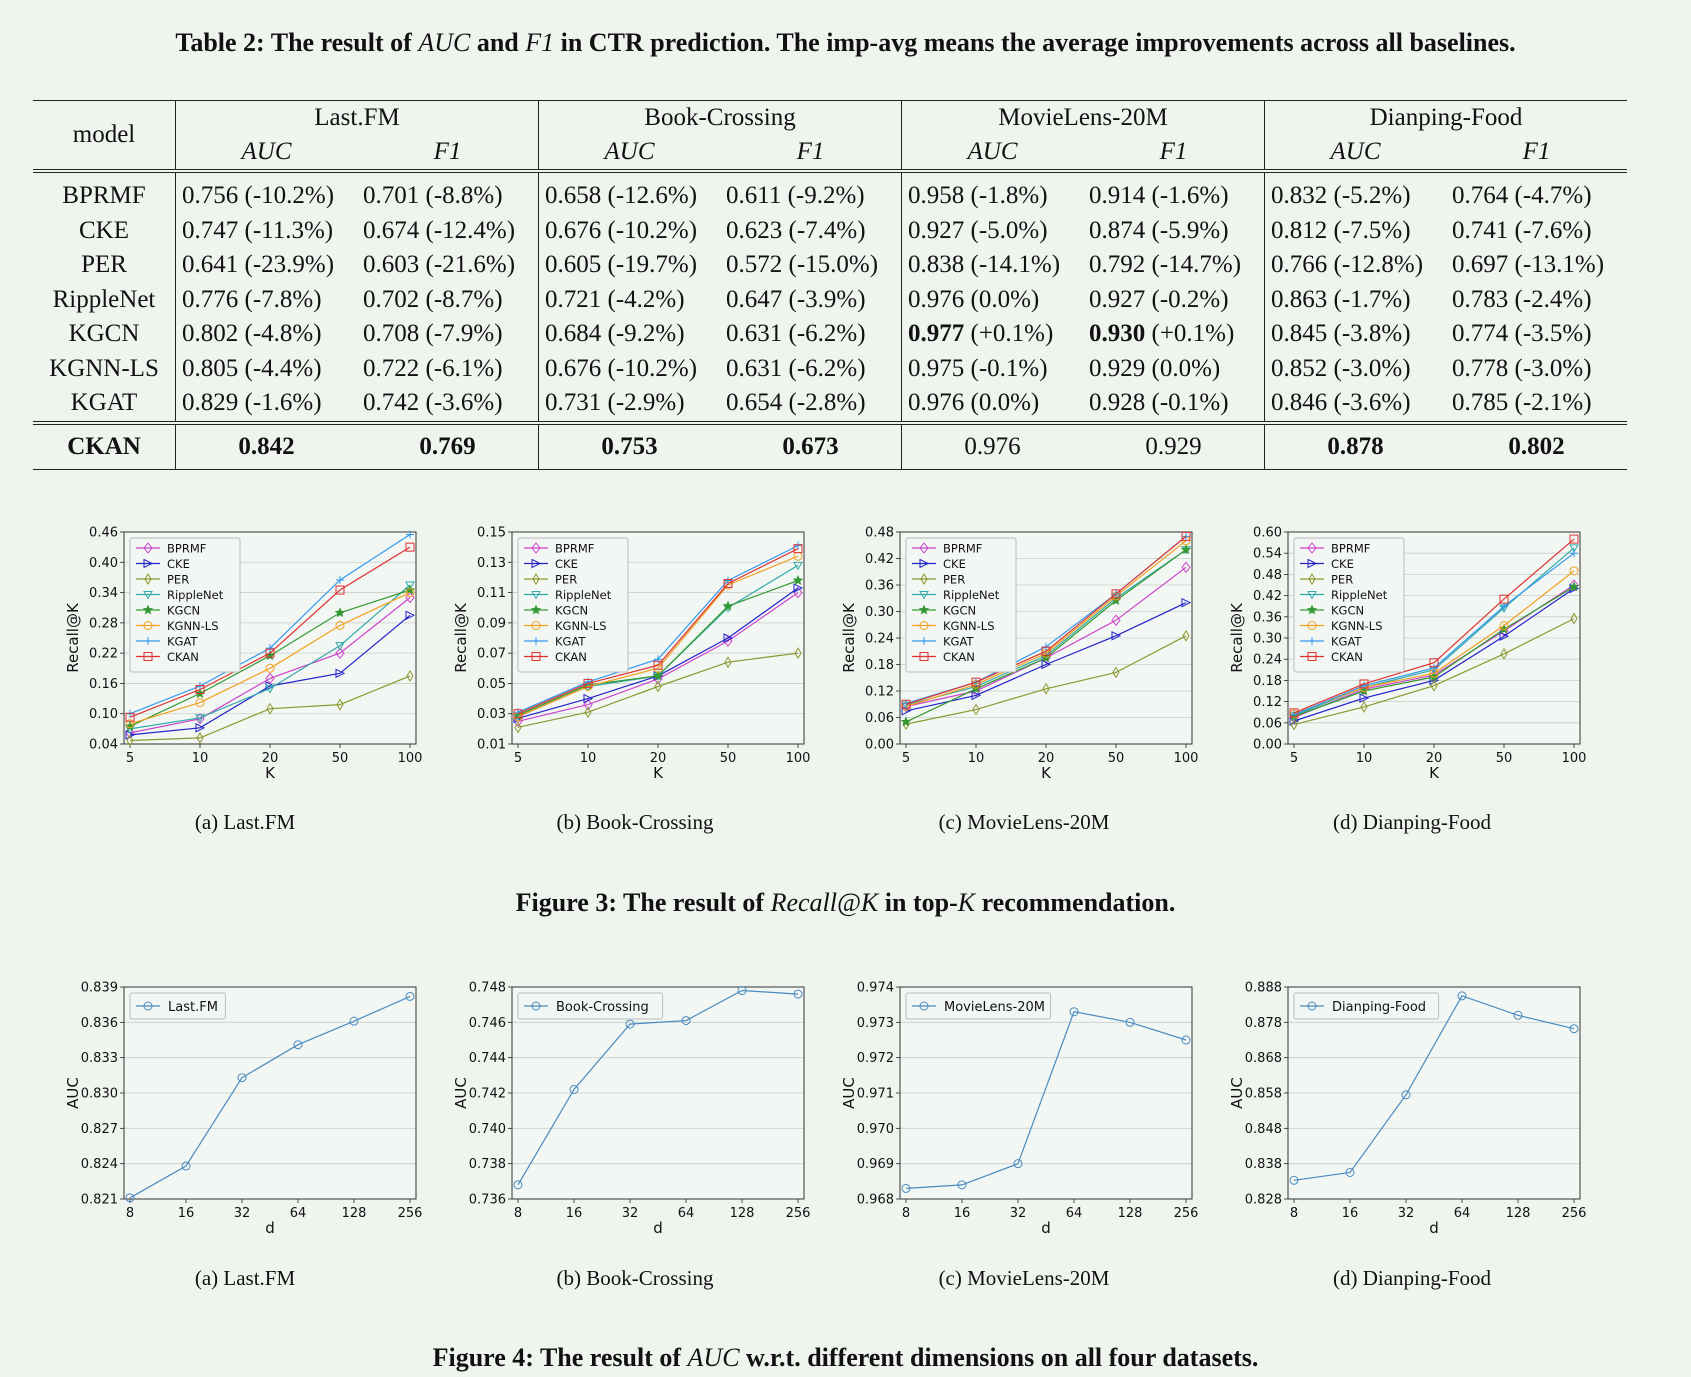  What do you see at coordinates (448, 445) in the screenshot?
I see `table-cell: 0.769` at bounding box center [448, 445].